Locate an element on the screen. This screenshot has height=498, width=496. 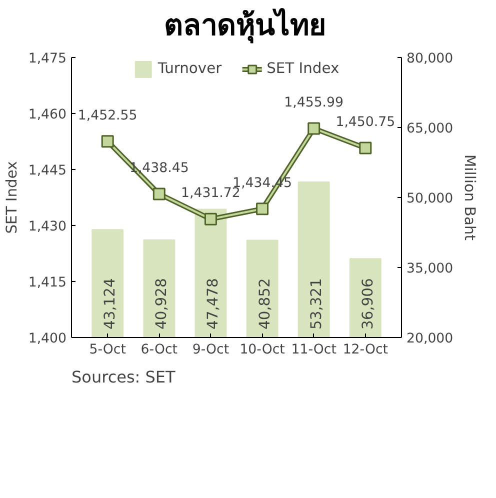
legend-label: SET Index is located at coordinates (303, 69).